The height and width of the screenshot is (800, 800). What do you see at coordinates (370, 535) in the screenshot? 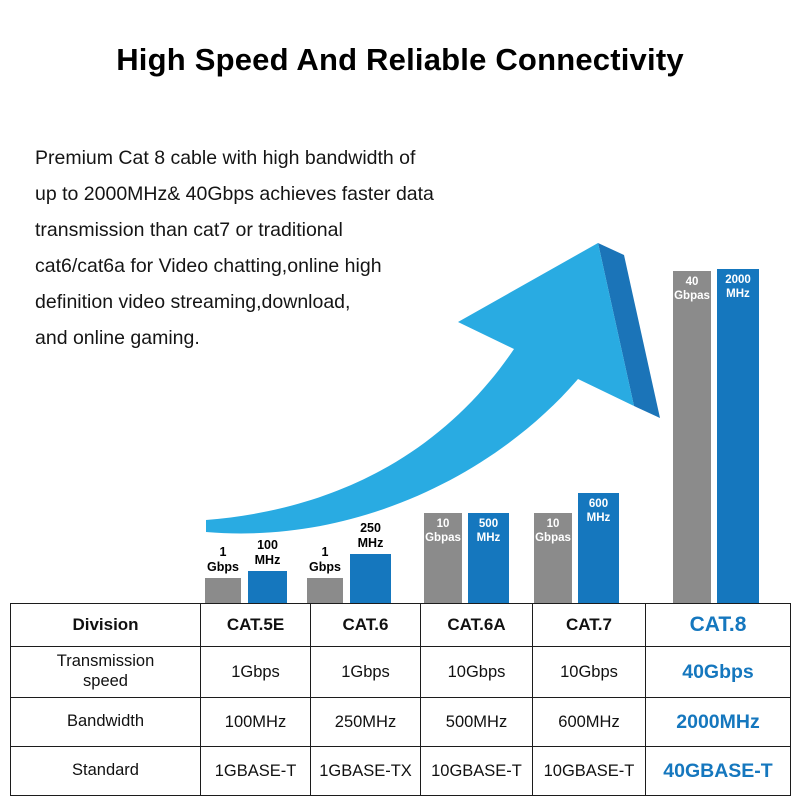
I see `bar-value-label: 250 MHz` at bounding box center [370, 535].